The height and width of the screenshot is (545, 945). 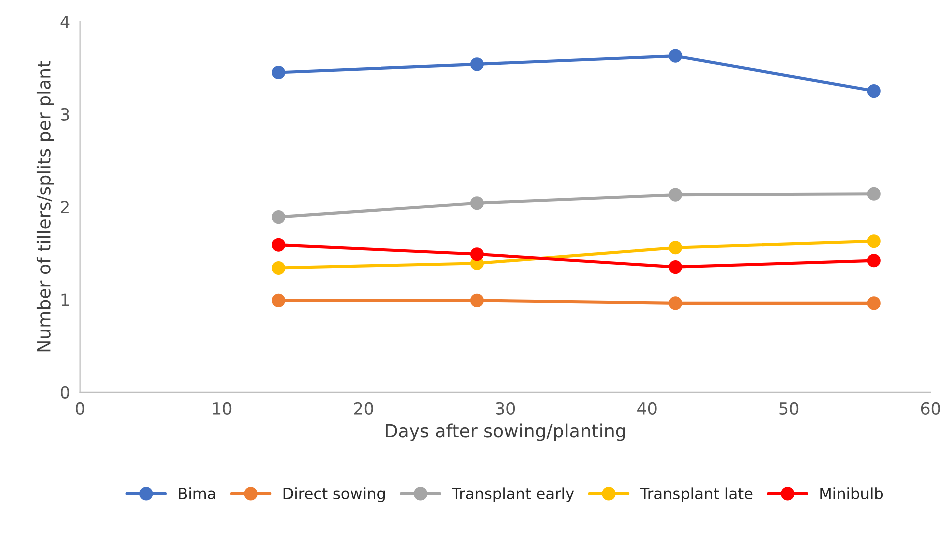 I want to click on x-axis-title: Days after sowing/planting, so click(x=506, y=433).